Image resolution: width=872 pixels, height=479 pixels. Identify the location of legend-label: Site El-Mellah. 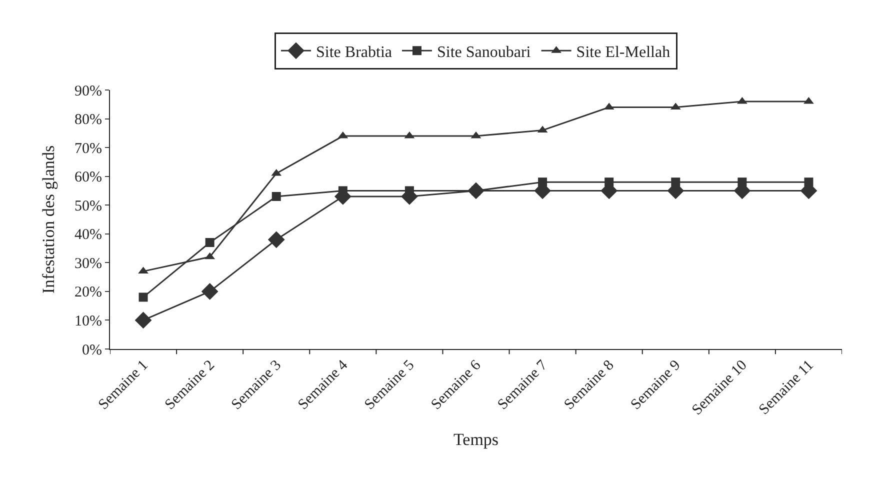
(623, 52).